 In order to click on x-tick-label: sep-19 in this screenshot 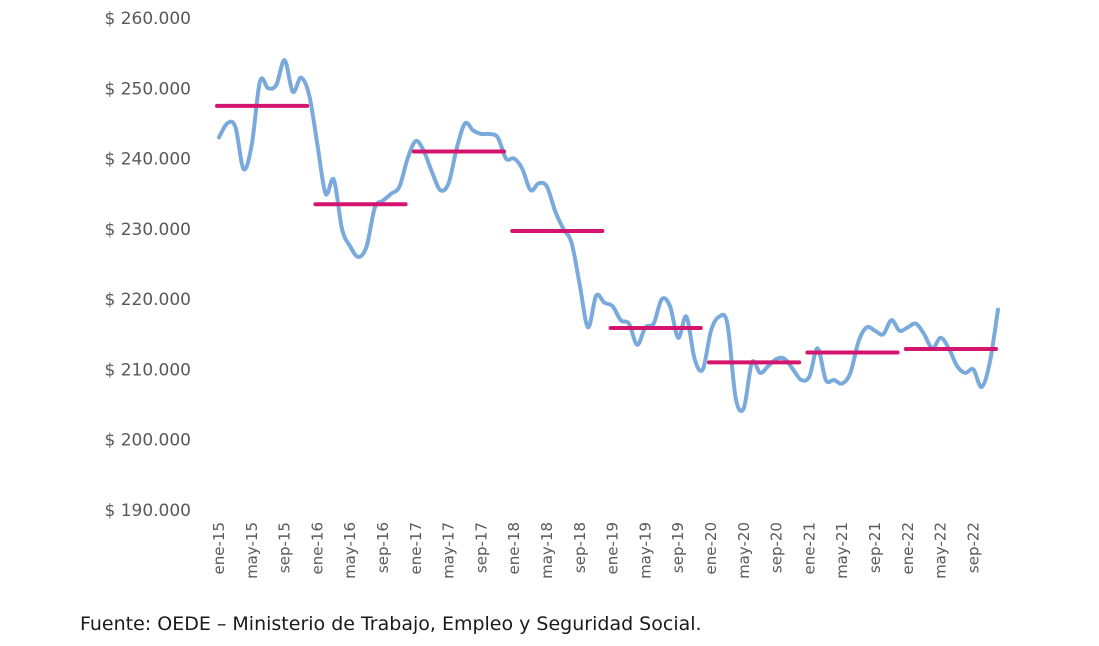, I will do `click(678, 547)`.